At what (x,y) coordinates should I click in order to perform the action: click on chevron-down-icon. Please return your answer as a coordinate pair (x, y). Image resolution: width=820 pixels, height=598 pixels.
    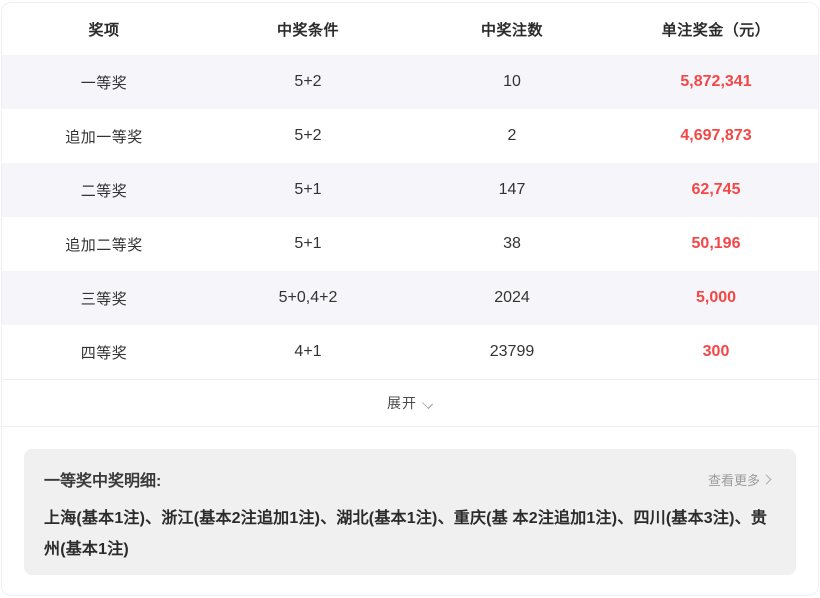
    Looking at the image, I should click on (427, 401).